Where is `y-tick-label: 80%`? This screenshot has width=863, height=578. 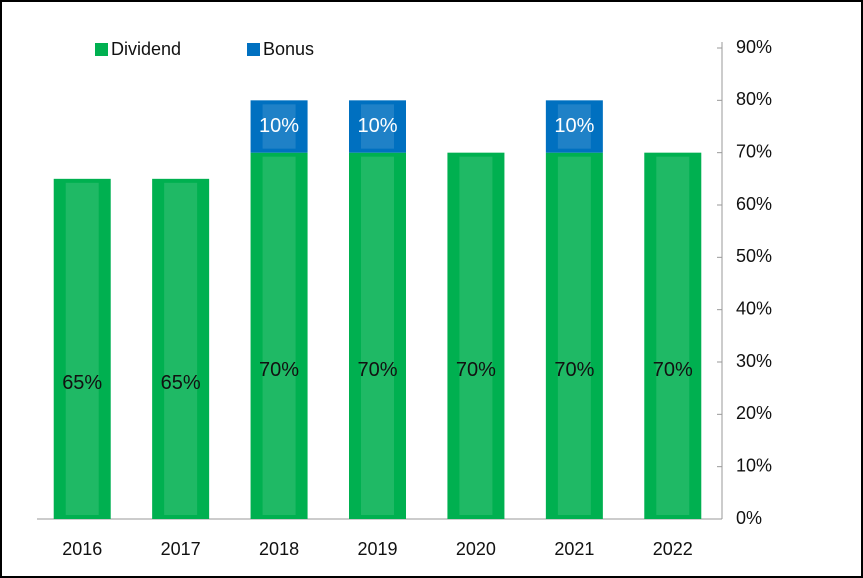 y-tick-label: 80% is located at coordinates (754, 99).